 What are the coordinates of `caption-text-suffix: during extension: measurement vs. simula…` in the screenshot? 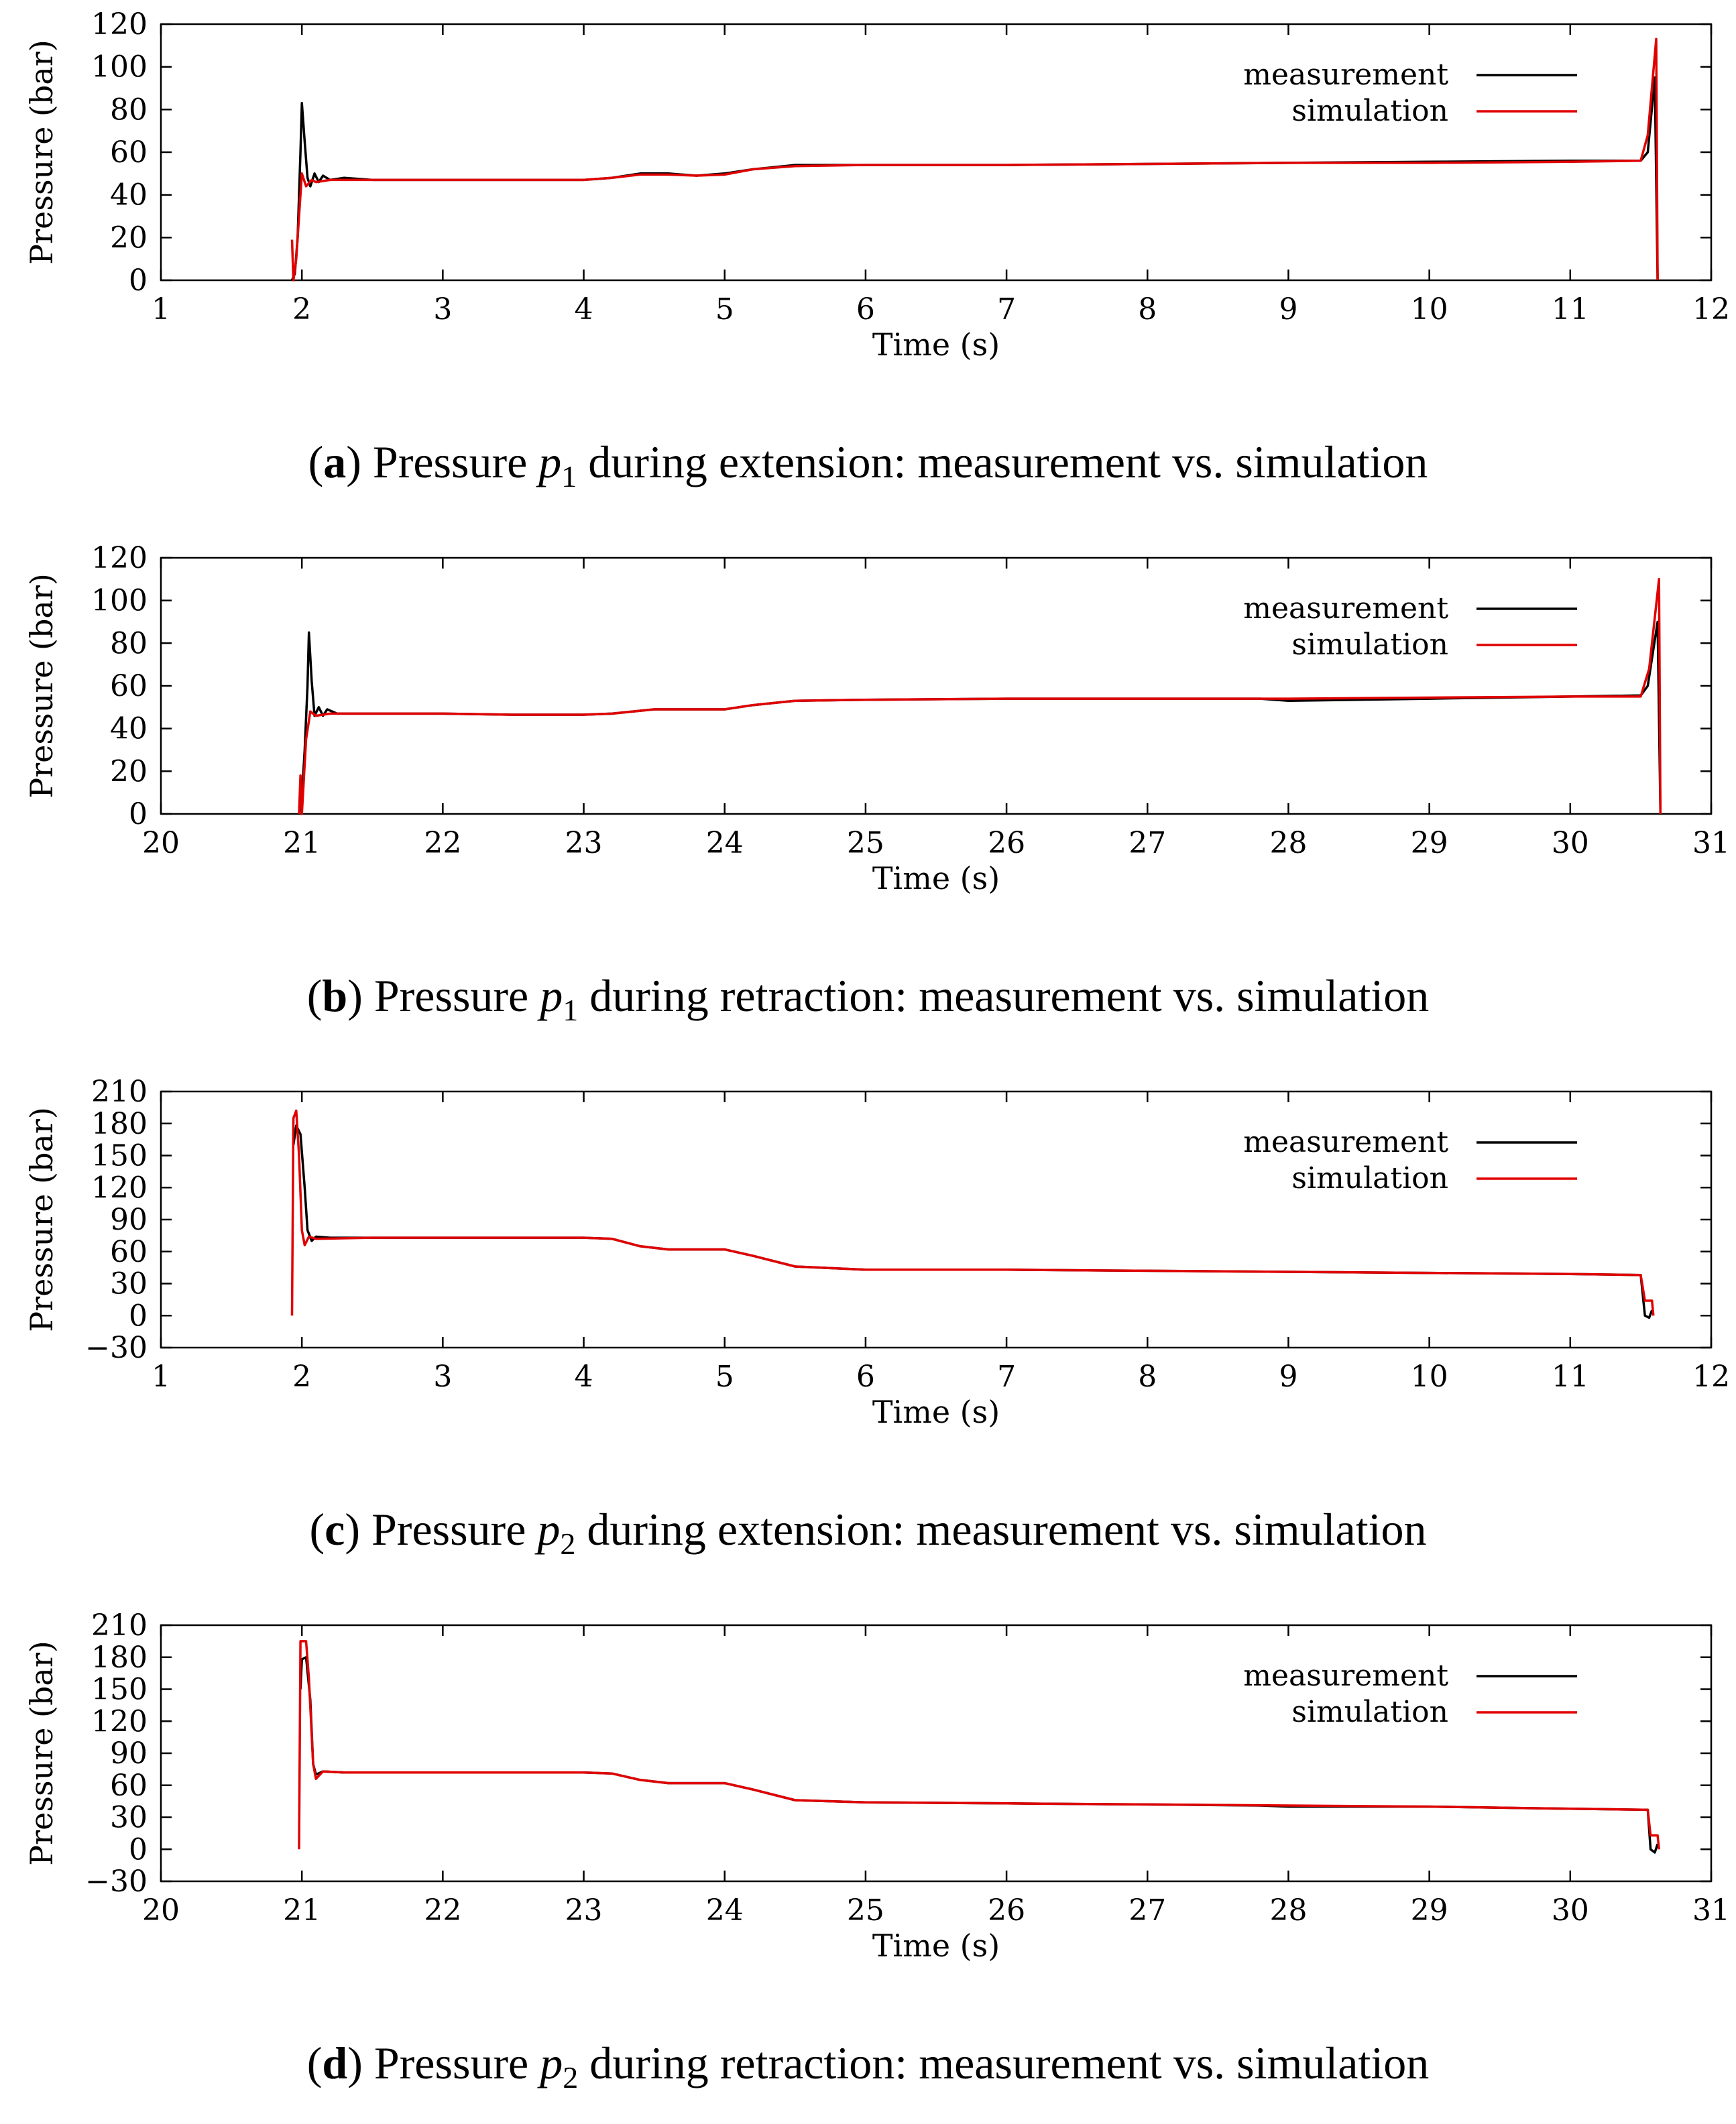 It's located at (1002, 461).